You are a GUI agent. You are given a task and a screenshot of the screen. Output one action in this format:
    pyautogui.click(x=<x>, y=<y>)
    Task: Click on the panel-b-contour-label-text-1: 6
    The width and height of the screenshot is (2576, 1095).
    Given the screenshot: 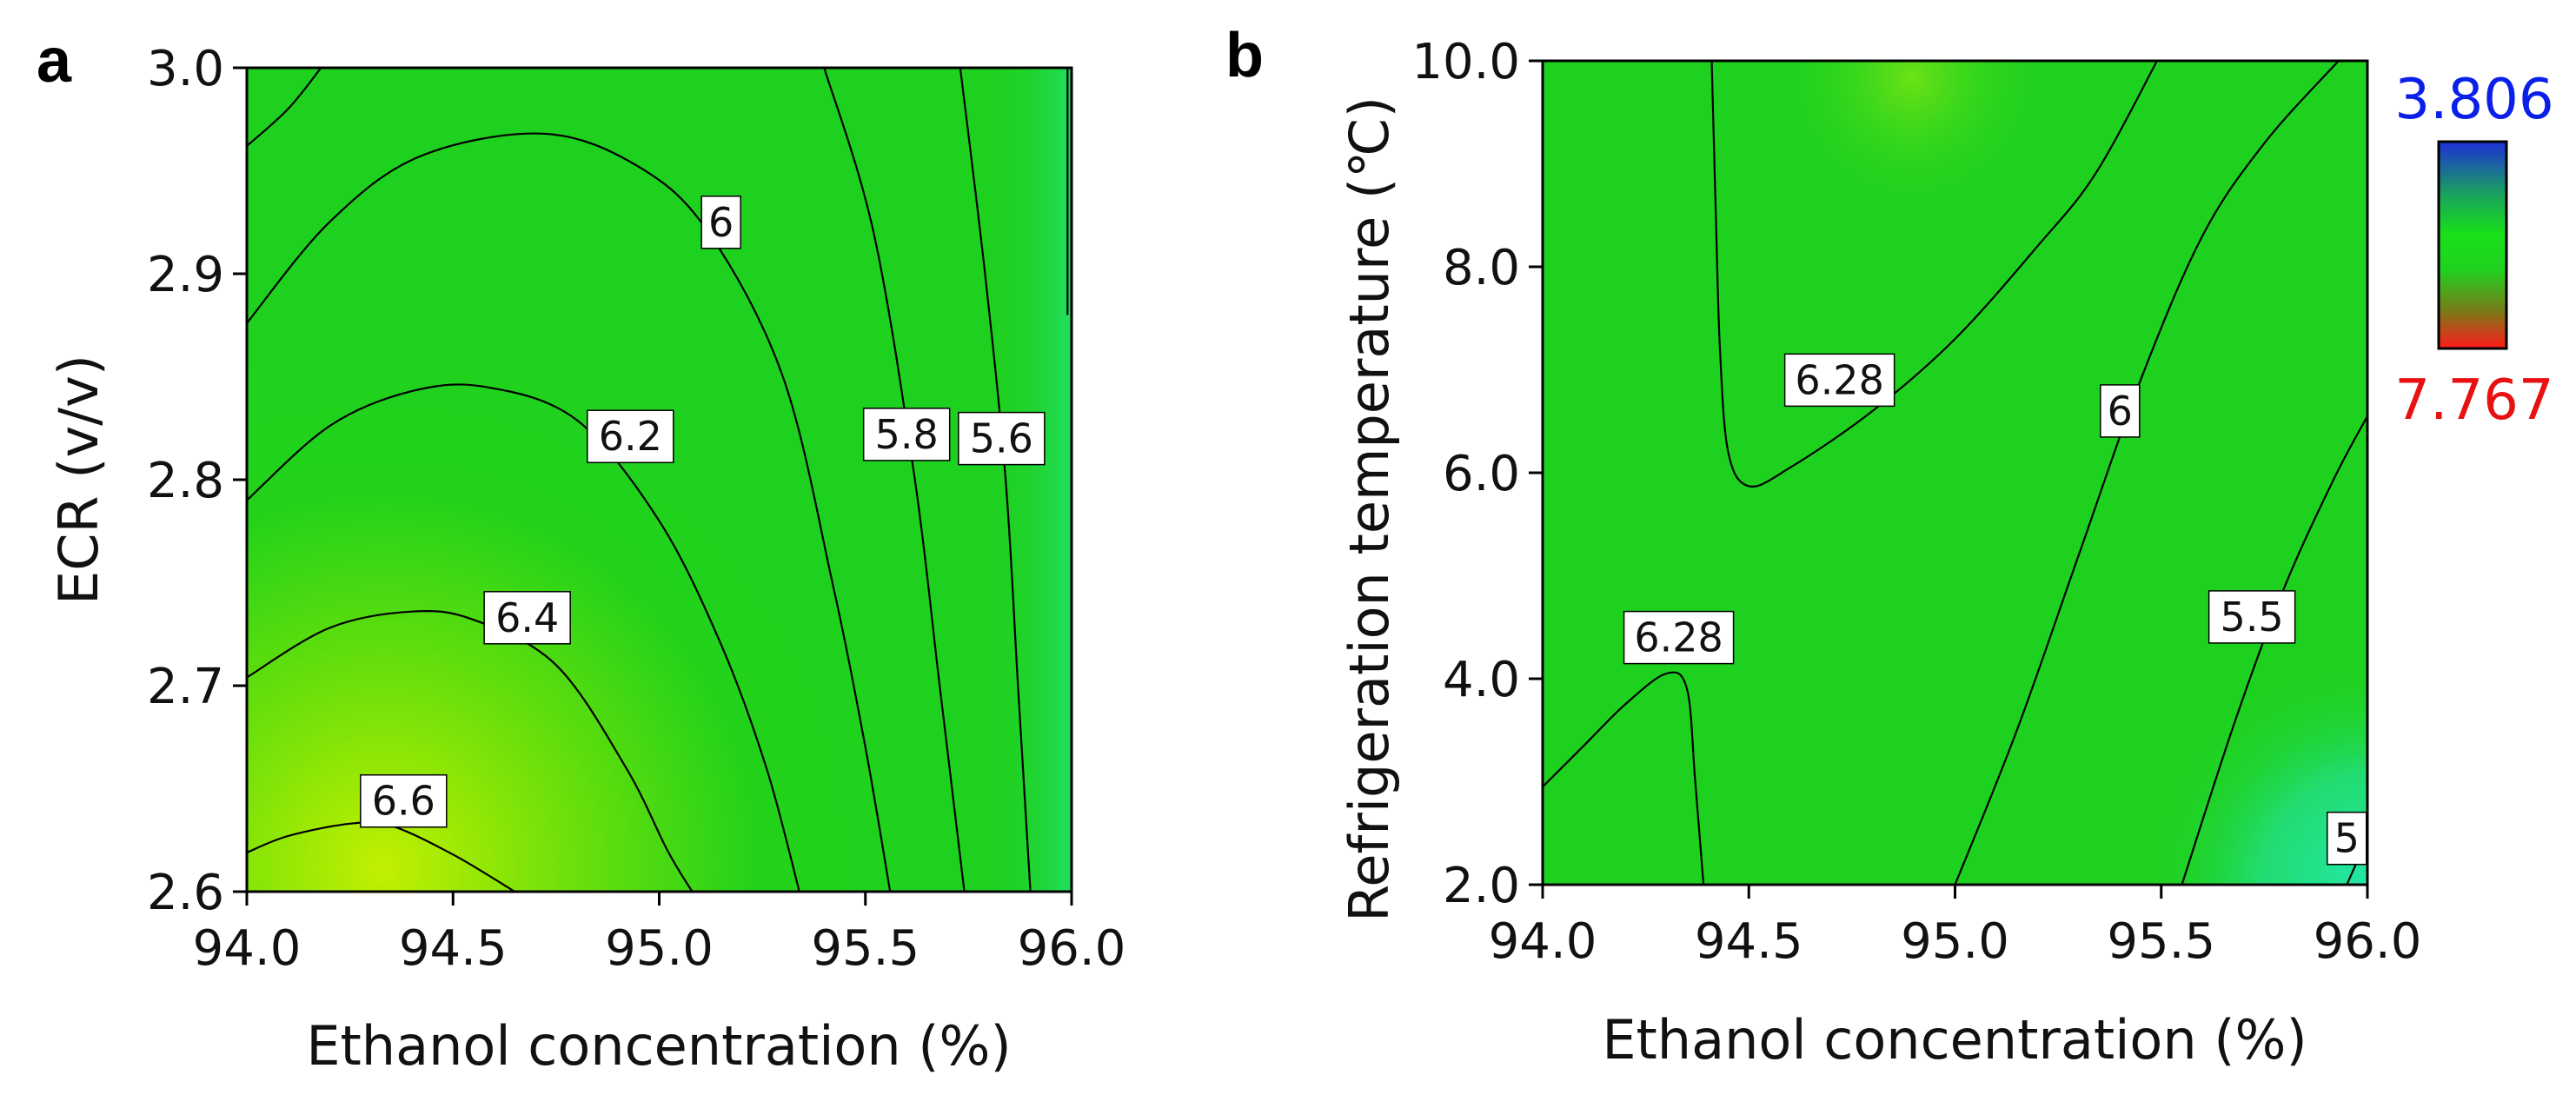 What is the action you would take?
    pyautogui.click(x=2120, y=411)
    